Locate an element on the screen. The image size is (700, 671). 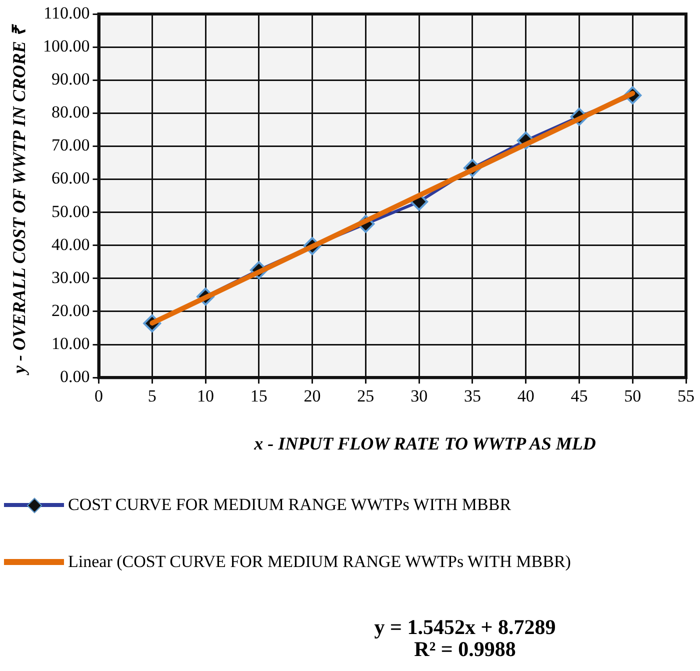
y-axis-title: y - OVERALL COST OF WWTP IN CRORE ₹ is located at coordinates (19, 200).